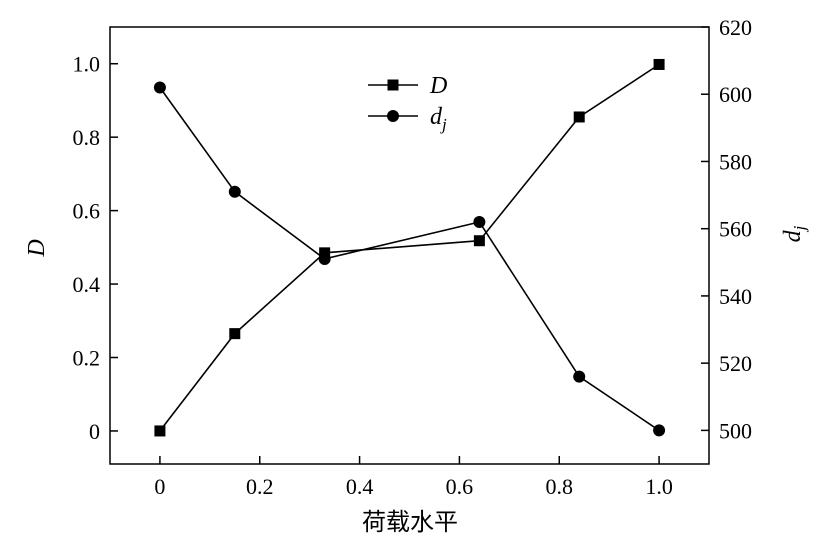  What do you see at coordinates (87, 284) in the screenshot?
I see `y-left-tick-label: 0.4` at bounding box center [87, 284].